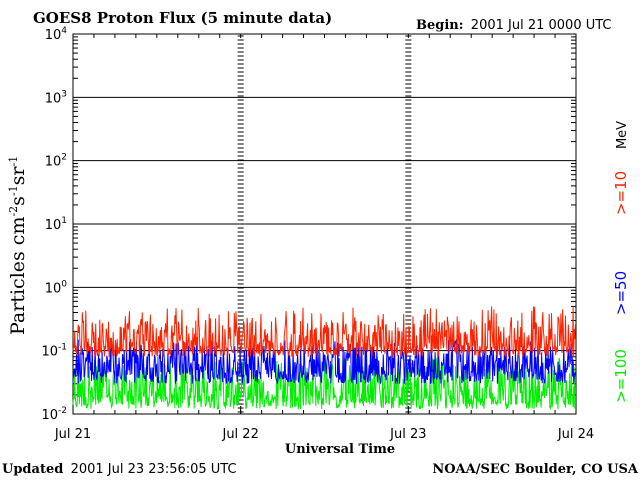  What do you see at coordinates (541, 25) in the screenshot?
I see `begin-value: 2001 Jul 21 0000 UTC` at bounding box center [541, 25].